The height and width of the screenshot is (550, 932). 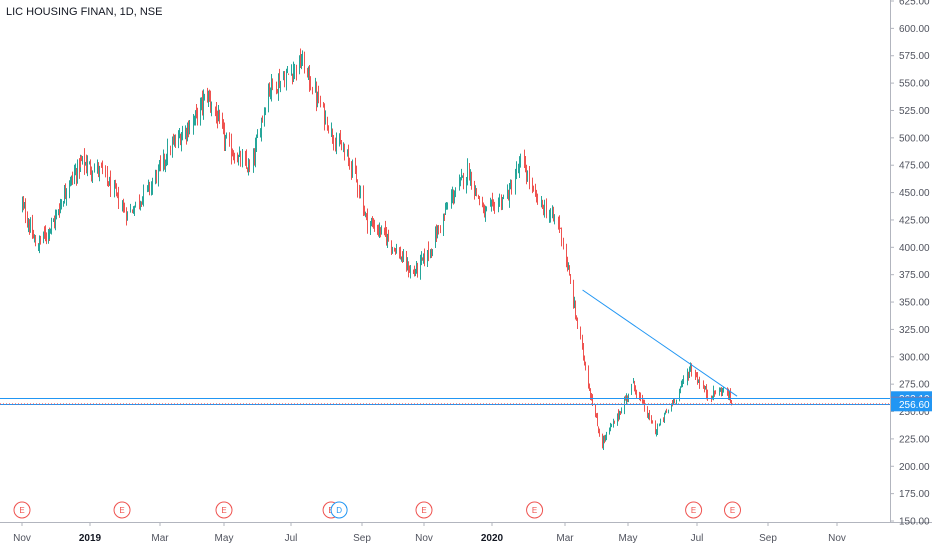 What do you see at coordinates (914, 4) in the screenshot?
I see `y-tick-label: 625.00` at bounding box center [914, 4].